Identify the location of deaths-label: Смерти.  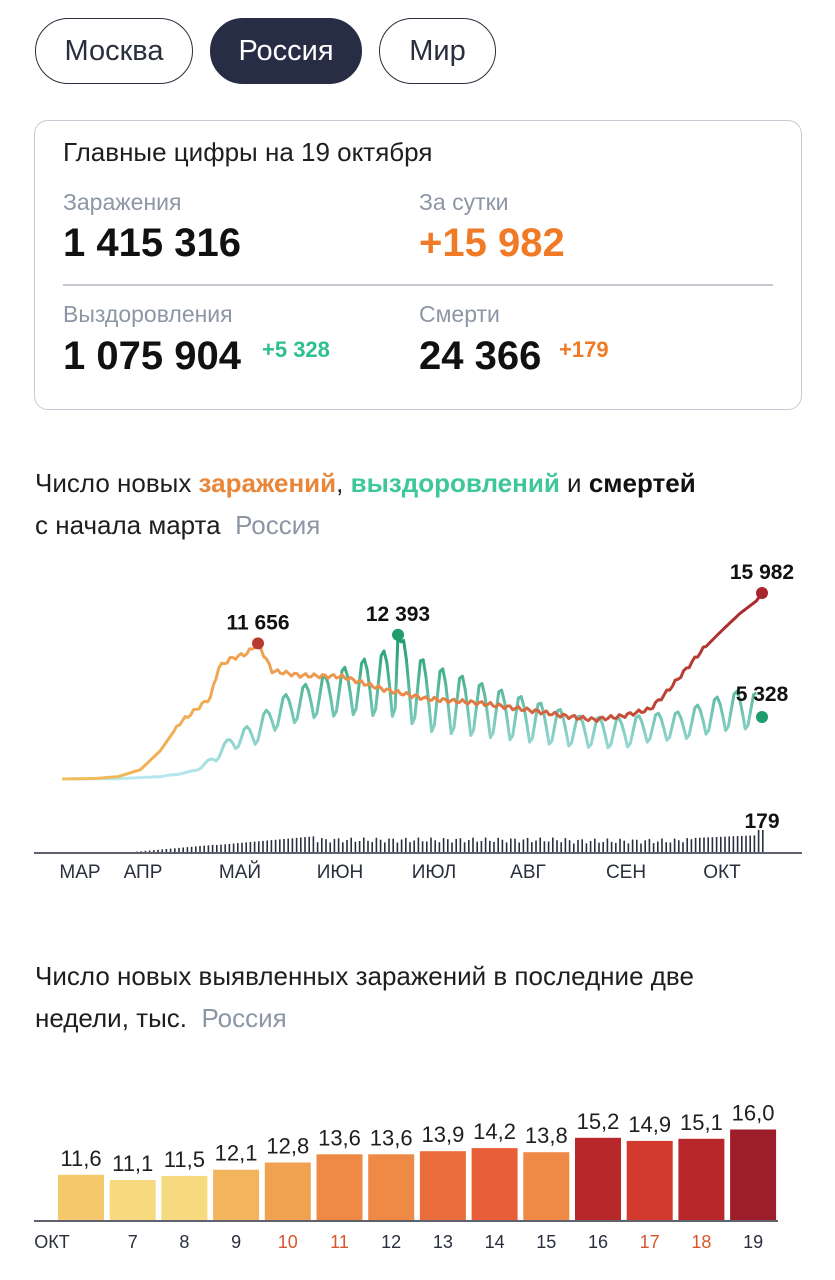
(459, 314).